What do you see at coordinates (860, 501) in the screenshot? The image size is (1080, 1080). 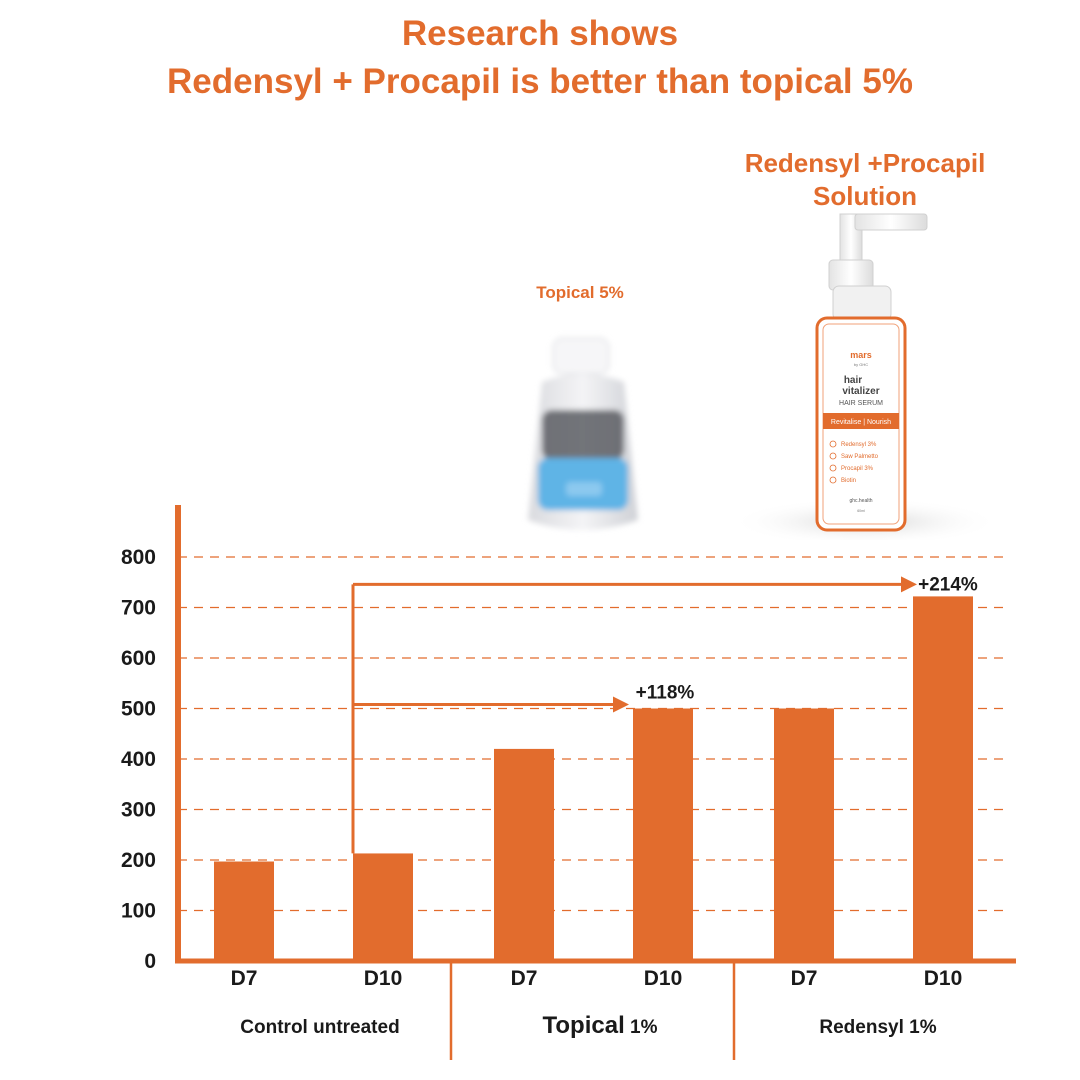 I see `serum-maker: ghc.health` at bounding box center [860, 501].